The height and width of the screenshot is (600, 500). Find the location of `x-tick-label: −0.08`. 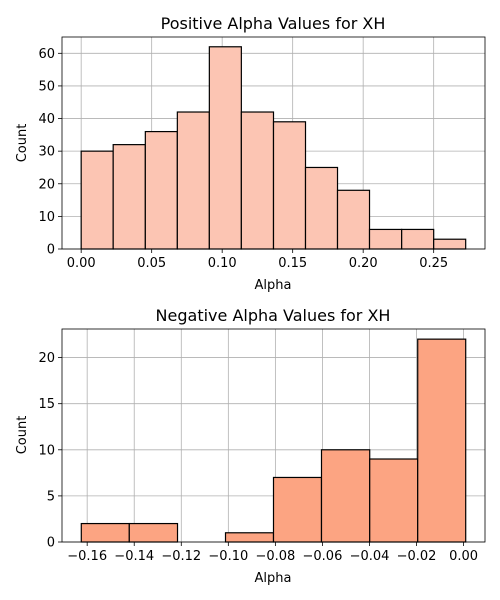

x-tick-label: −0.08 is located at coordinates (275, 556).